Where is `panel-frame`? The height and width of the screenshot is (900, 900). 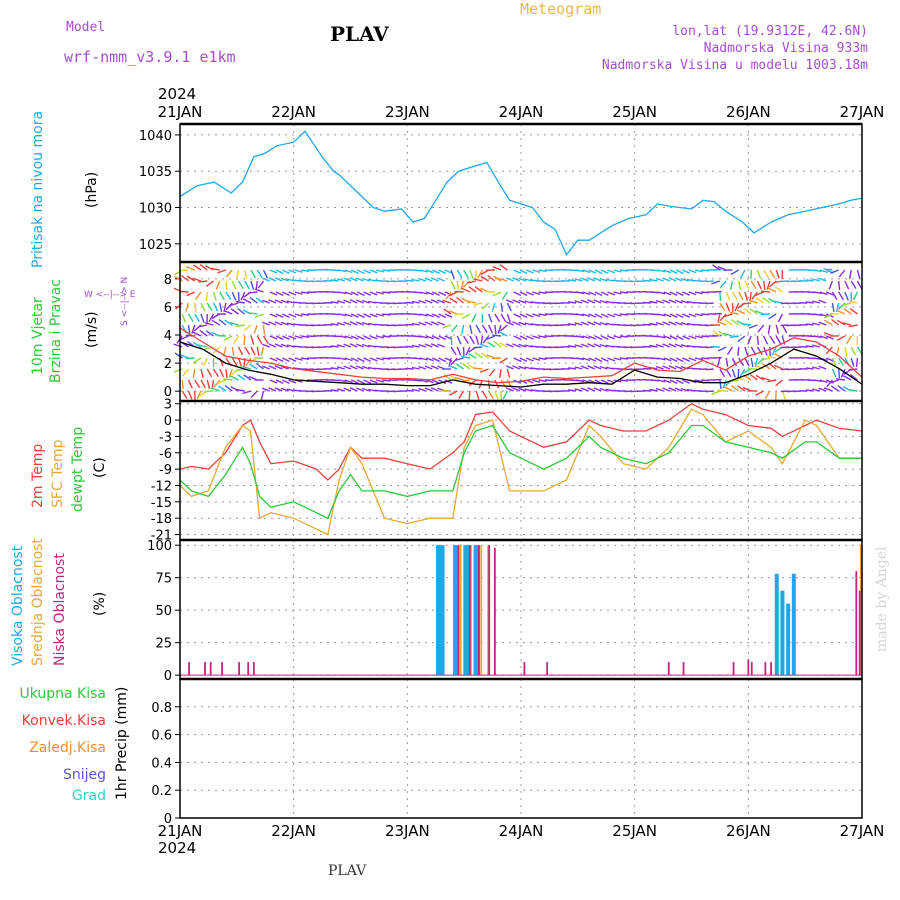
panel-frame is located at coordinates (521, 470).